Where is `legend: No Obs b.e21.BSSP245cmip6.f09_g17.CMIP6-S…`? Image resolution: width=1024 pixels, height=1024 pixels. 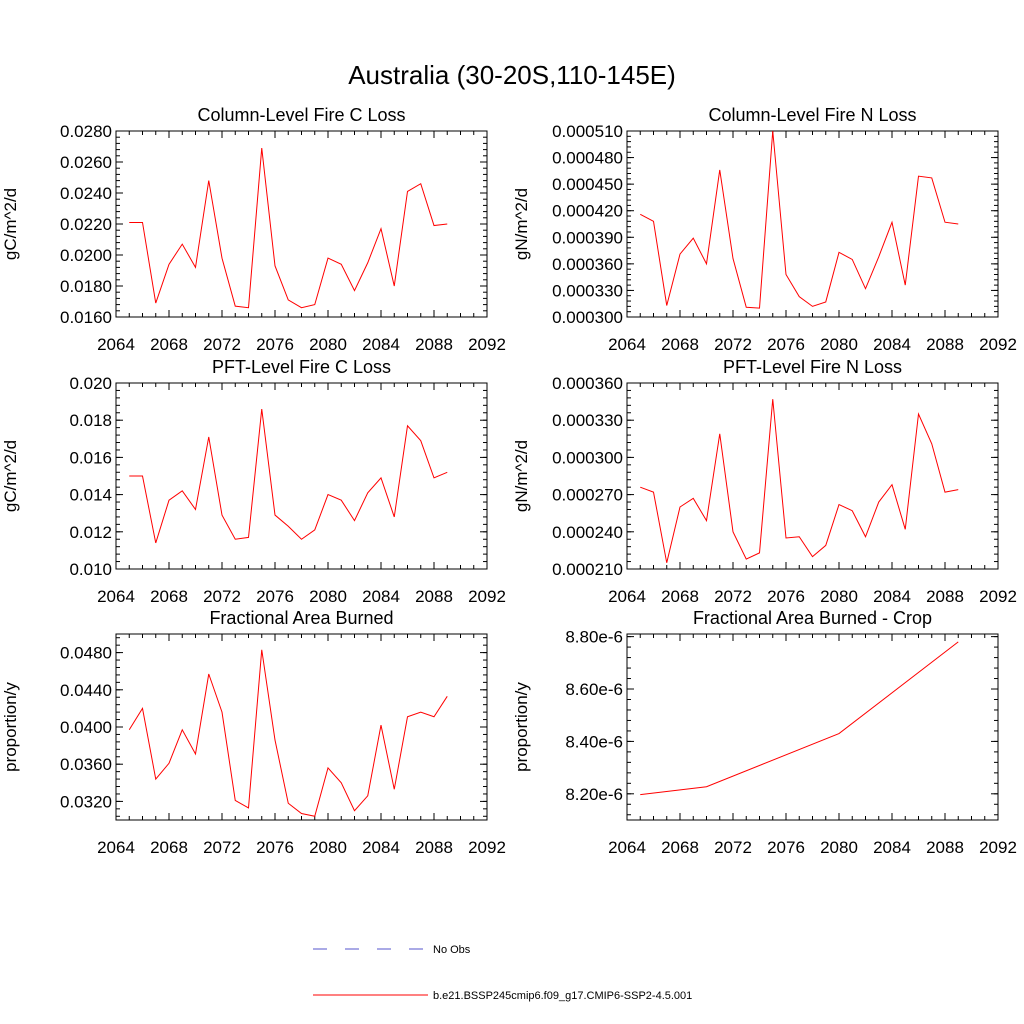
legend: No Obs b.e21.BSSP245cmip6.f09_g17.CMIP6-S… is located at coordinates (502, 973).